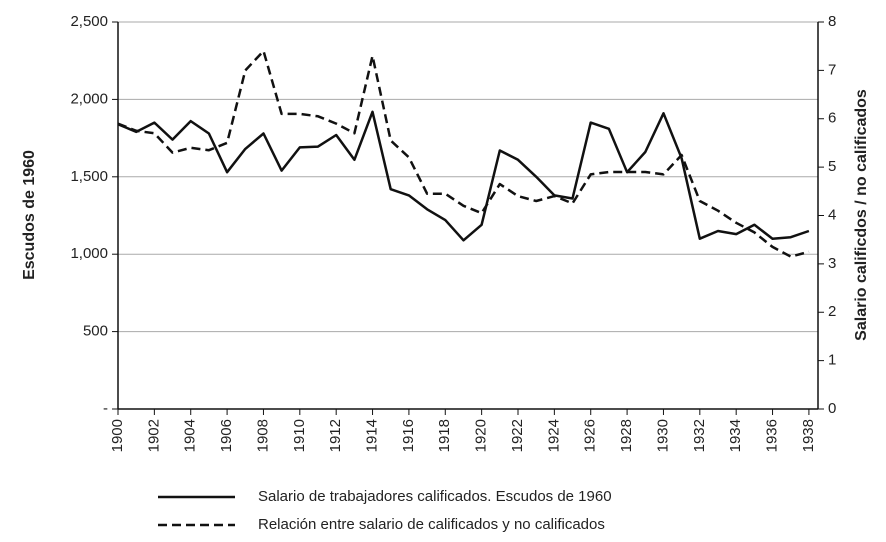 This screenshot has height=542, width=886. Describe the element at coordinates (29, 215) in the screenshot. I see `y-axis-title: Escudos de 1960` at that location.